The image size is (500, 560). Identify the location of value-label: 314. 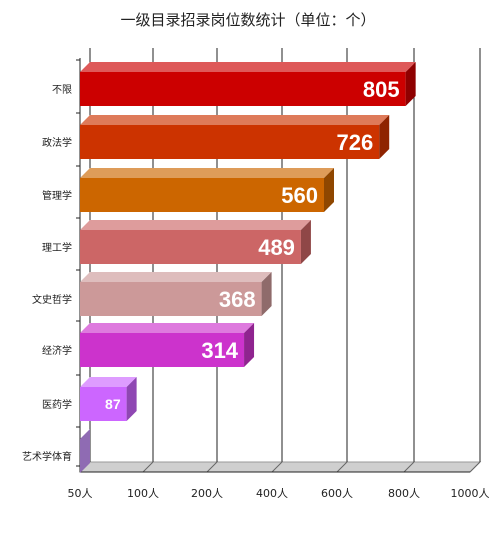
(219, 350).